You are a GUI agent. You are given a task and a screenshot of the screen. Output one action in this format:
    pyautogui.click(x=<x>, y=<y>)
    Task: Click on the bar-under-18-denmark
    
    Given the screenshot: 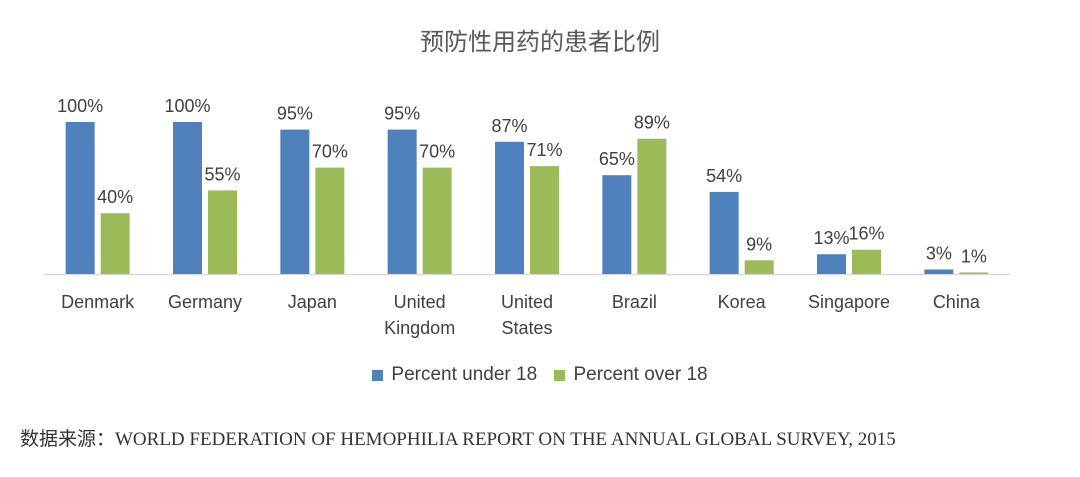 What is the action you would take?
    pyautogui.click(x=80, y=198)
    